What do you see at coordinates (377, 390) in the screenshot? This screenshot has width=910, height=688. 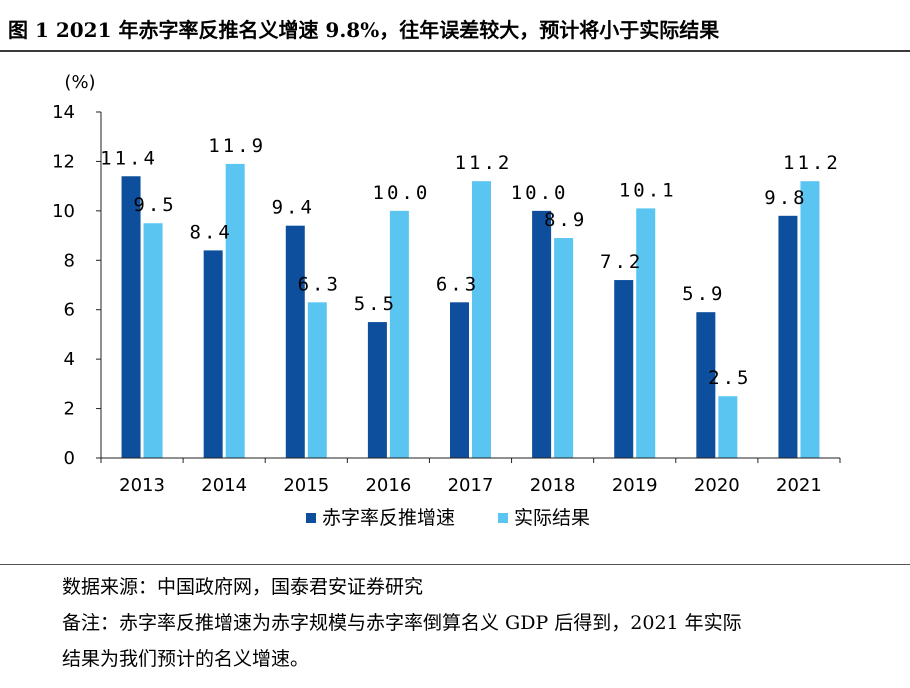 I see `bar-deficit-implied-2016` at bounding box center [377, 390].